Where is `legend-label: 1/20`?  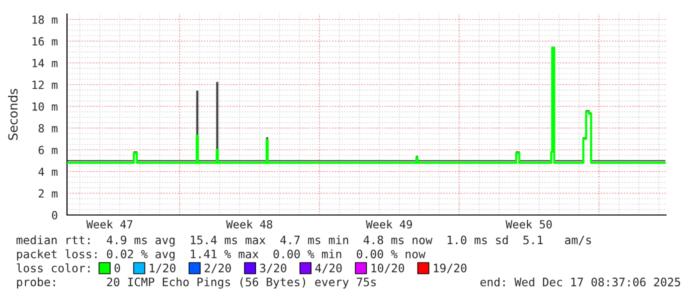 legend-label: 1/20 is located at coordinates (163, 269).